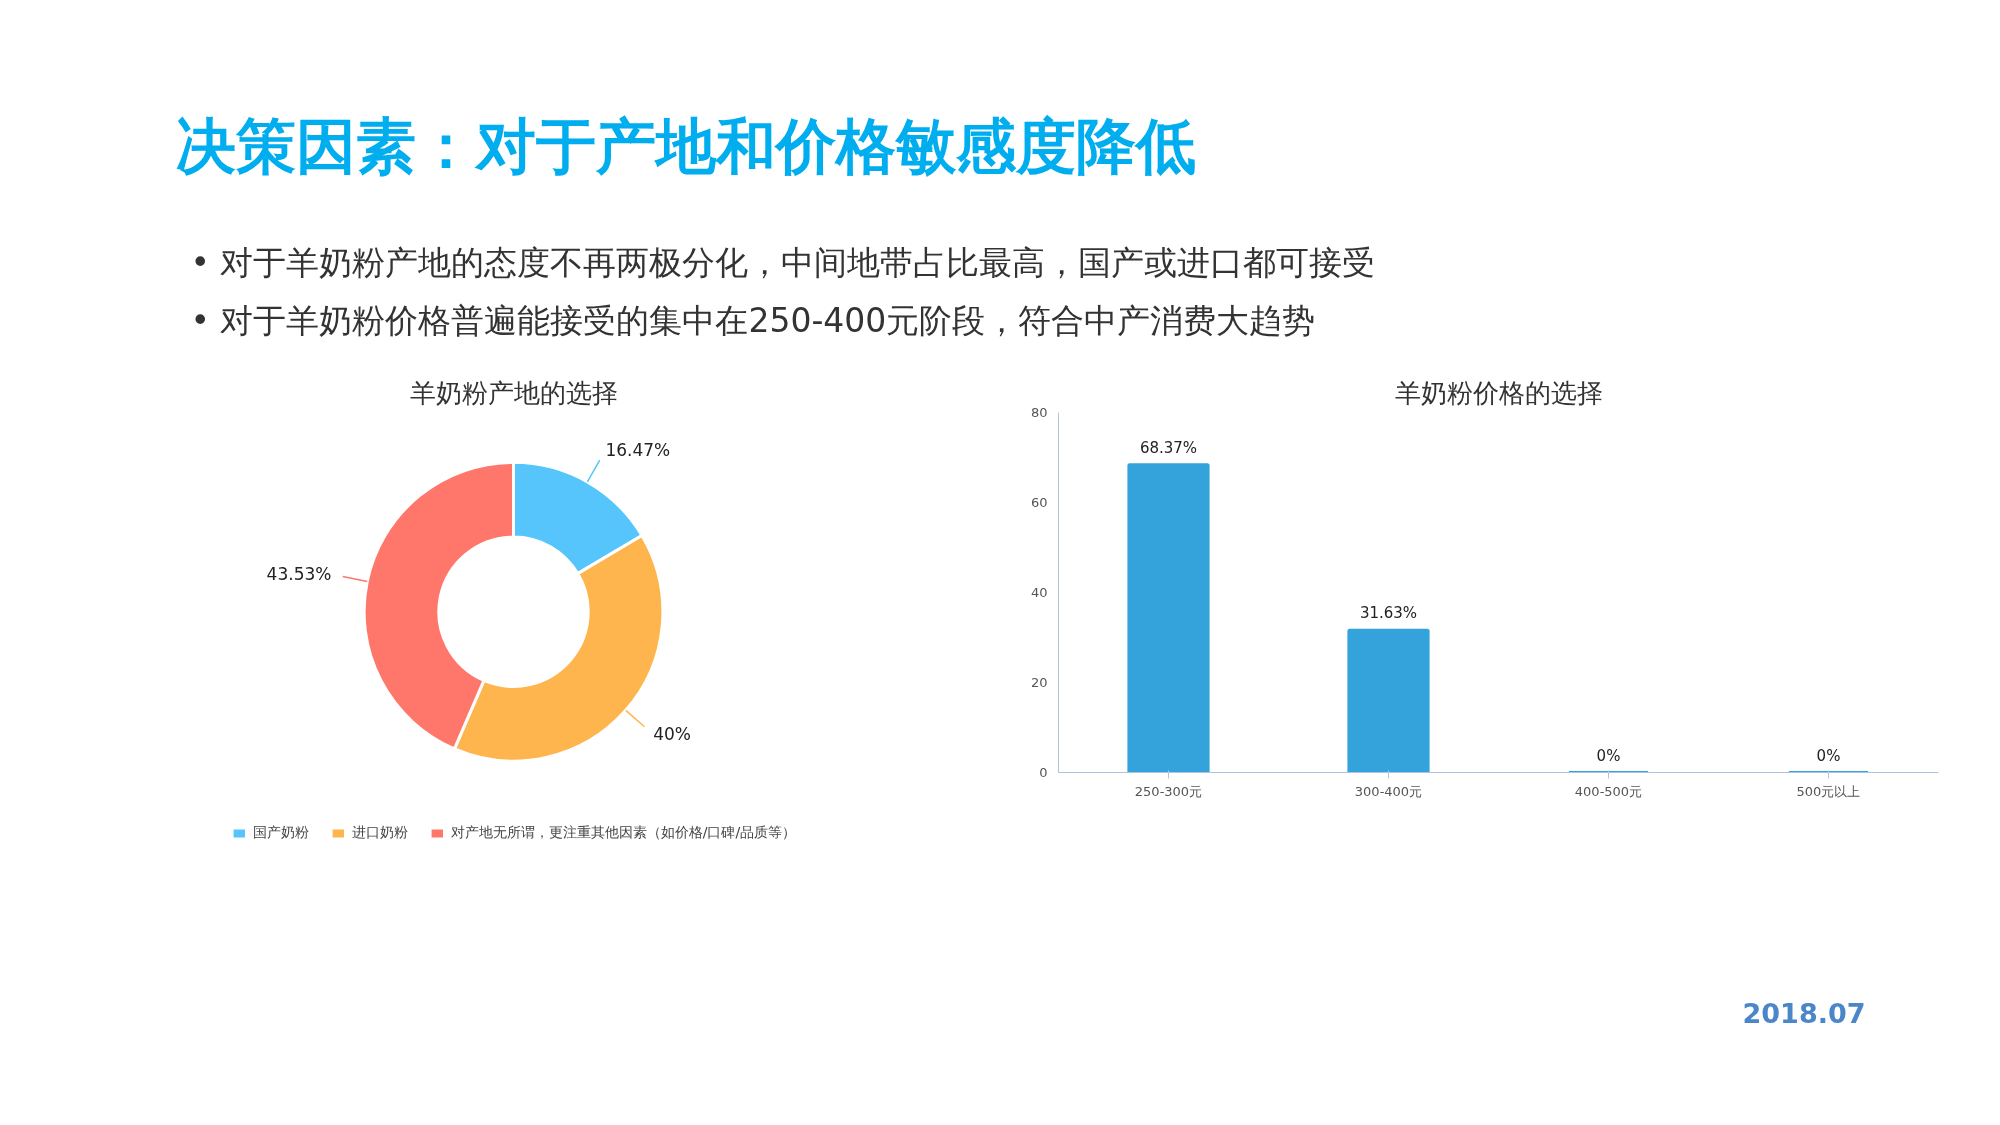  Describe the element at coordinates (1498, 392) in the screenshot. I see `chart-title: 羊奶粉价格的选择` at that location.